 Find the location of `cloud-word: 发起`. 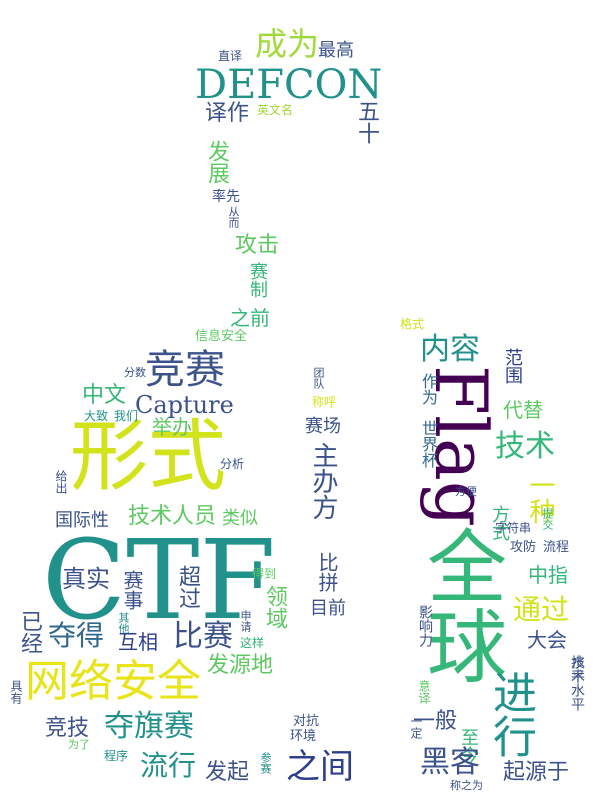

cloud-word: 发起 is located at coordinates (227, 772).